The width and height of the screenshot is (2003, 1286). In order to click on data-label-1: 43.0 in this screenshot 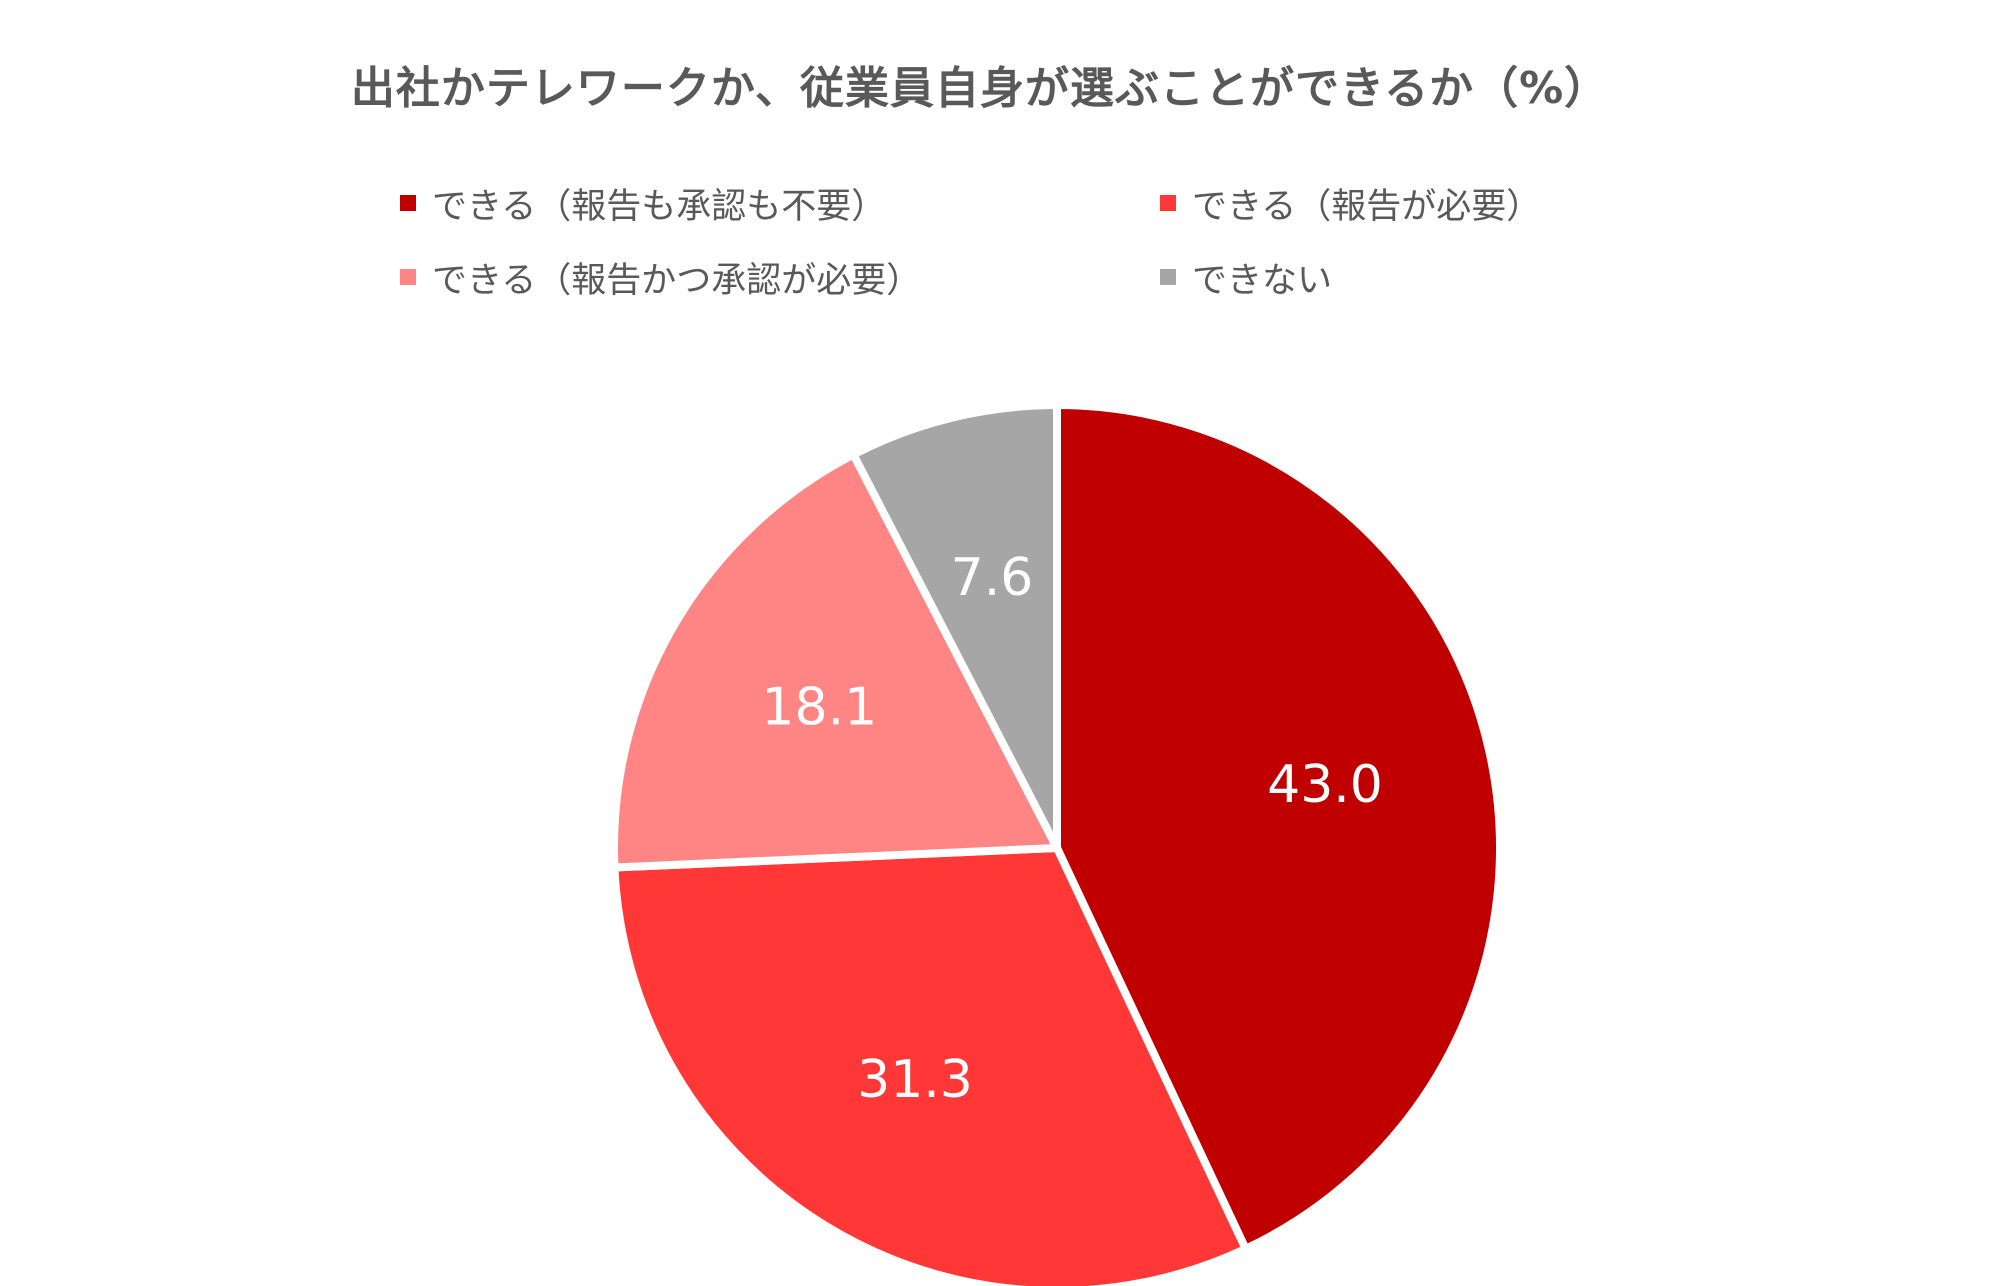, I will do `click(1325, 785)`.